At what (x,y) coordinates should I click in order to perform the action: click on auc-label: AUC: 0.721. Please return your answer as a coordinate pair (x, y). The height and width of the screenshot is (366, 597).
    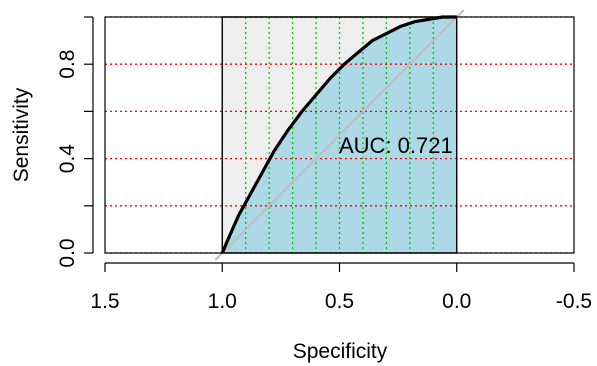
    Looking at the image, I should click on (396, 145).